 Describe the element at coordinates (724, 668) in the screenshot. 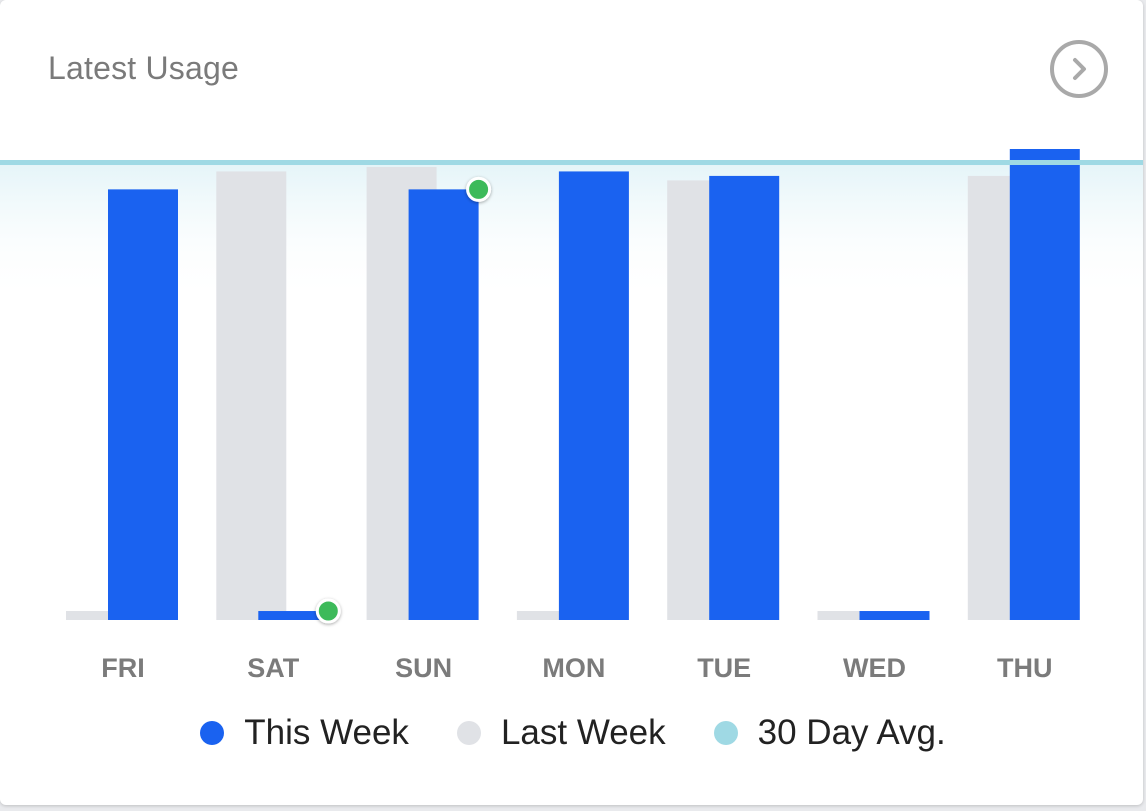

I see `x-tick-label-tue: TUE` at that location.